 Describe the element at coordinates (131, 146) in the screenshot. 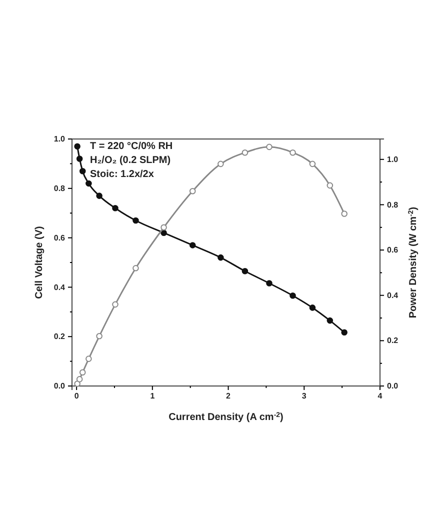

I see `annotation: T = 220 °C/0% RH` at that location.